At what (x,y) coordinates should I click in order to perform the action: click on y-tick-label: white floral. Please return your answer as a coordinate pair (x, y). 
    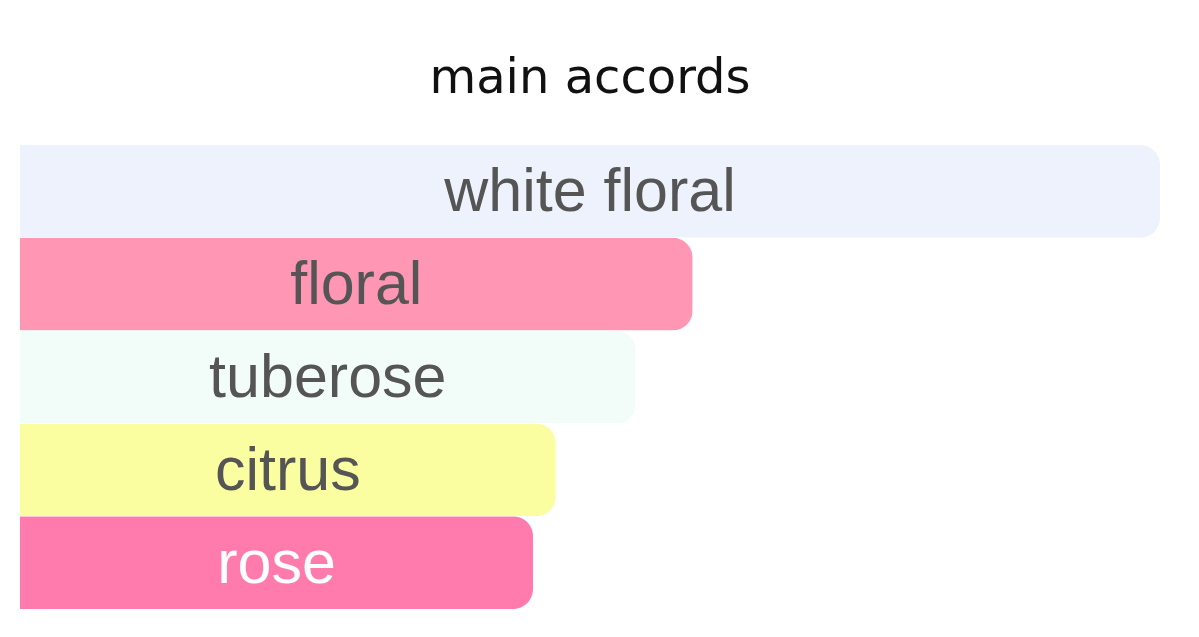
    Looking at the image, I should click on (589, 190).